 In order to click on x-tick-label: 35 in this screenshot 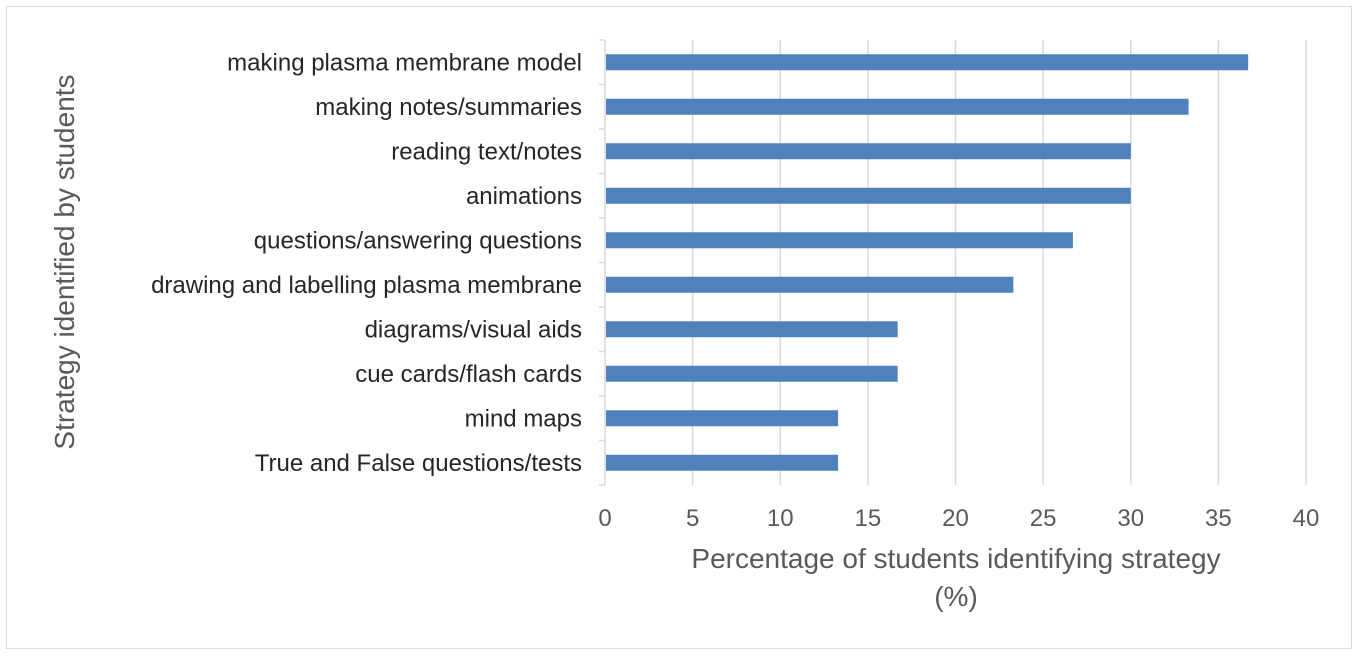, I will do `click(1218, 518)`.